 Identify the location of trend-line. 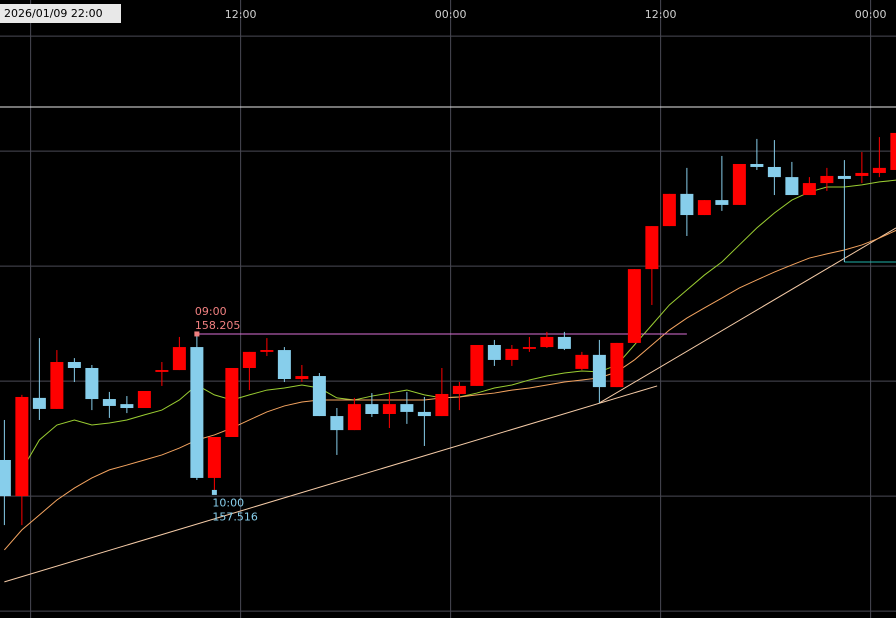
(747, 315).